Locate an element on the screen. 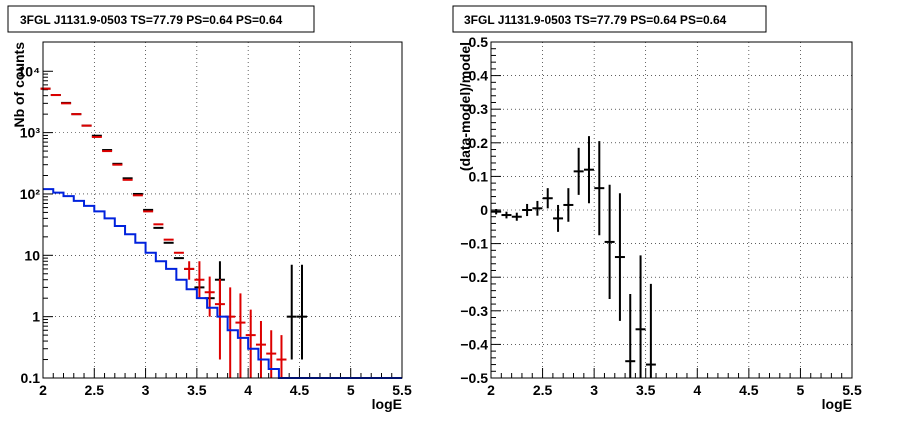  residual-ytick-label: −0.1 is located at coordinates (474, 244).